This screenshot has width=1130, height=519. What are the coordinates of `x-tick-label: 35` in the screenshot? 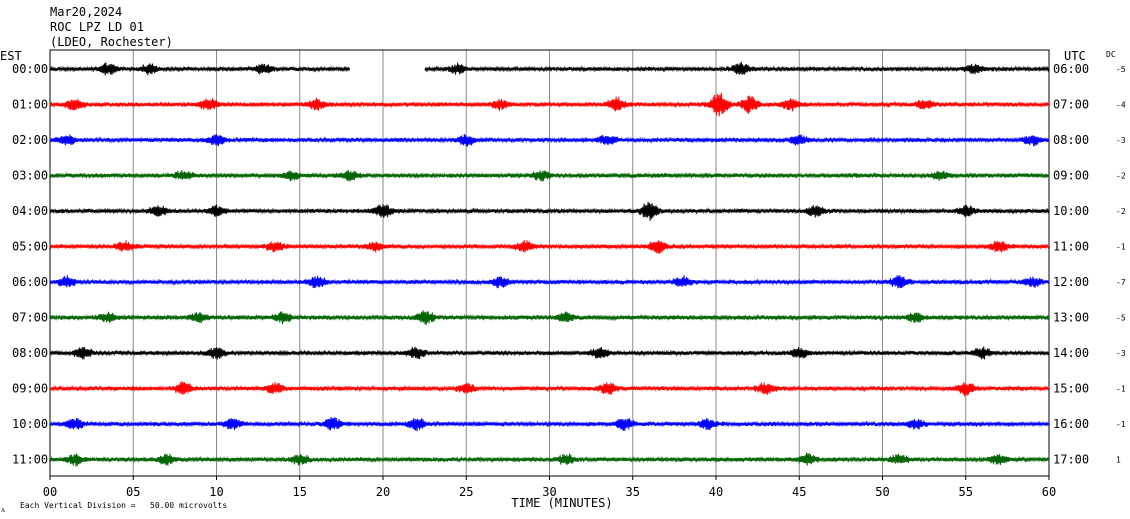 It's located at (633, 492).